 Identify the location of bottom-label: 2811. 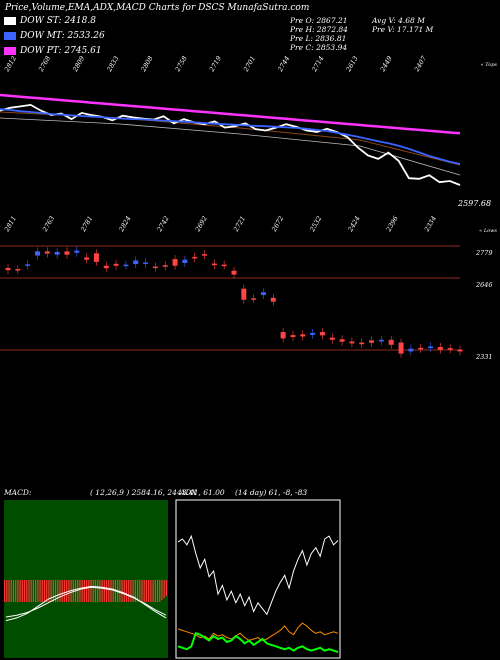
(10, 224).